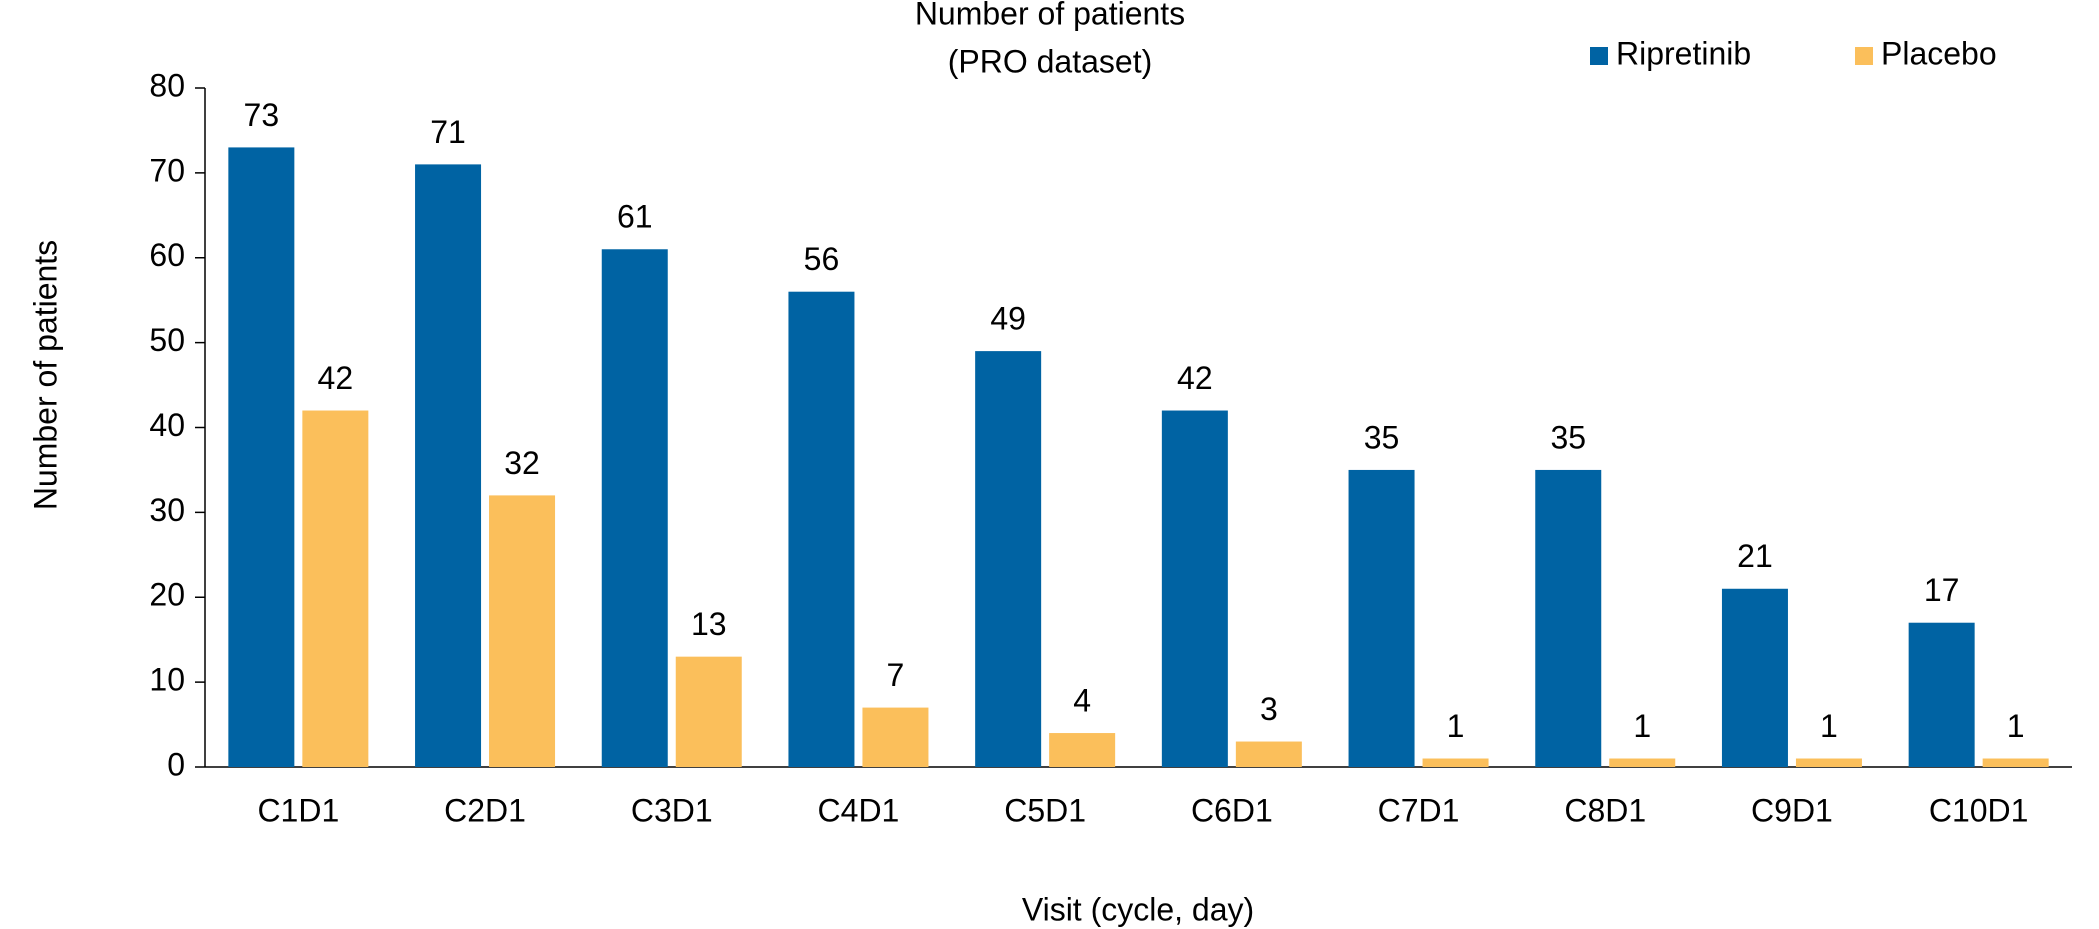 This screenshot has width=2099, height=929. What do you see at coordinates (448, 132) in the screenshot?
I see `data-label: 71` at bounding box center [448, 132].